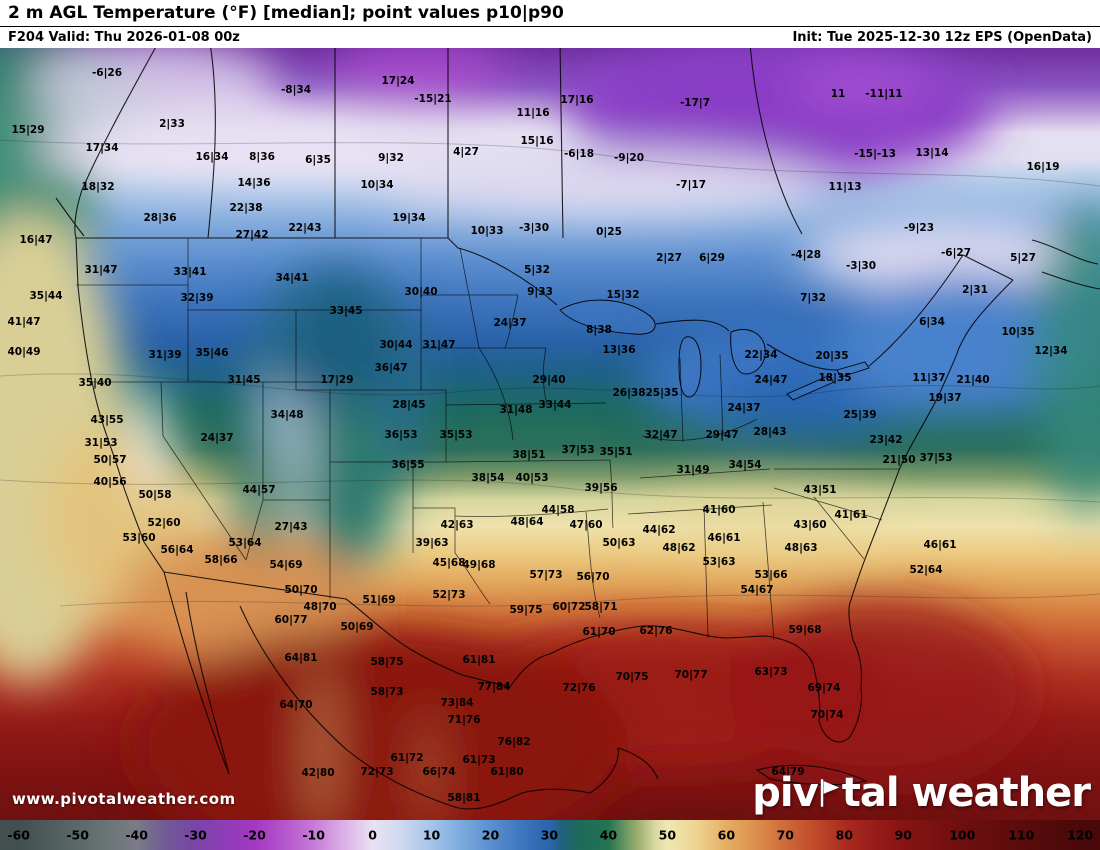 Image resolution: width=1100 pixels, height=850 pixels. What do you see at coordinates (832, 355) in the screenshot?
I see `point-value: 20|35` at bounding box center [832, 355].